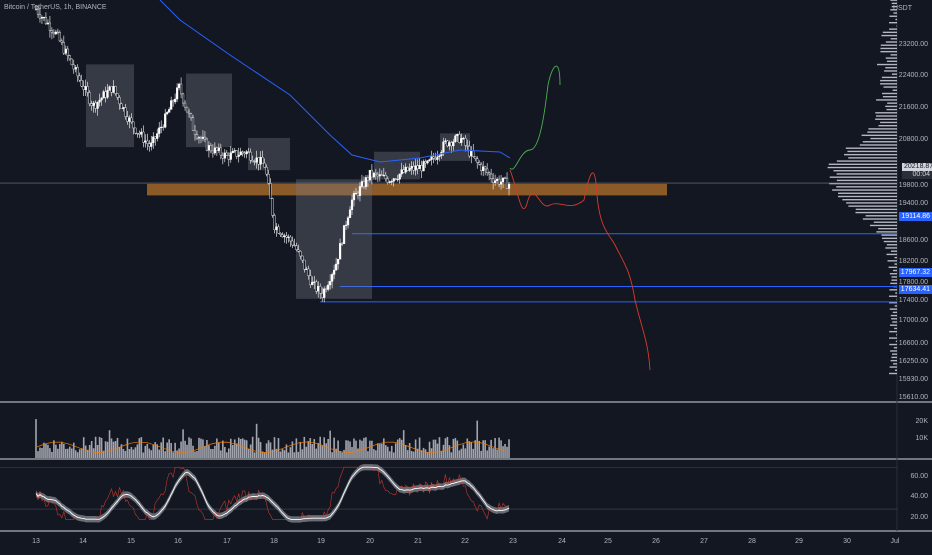 The width and height of the screenshot is (932, 555). Describe the element at coordinates (913, 343) in the screenshot. I see `price-tick: 16600.00` at that location.